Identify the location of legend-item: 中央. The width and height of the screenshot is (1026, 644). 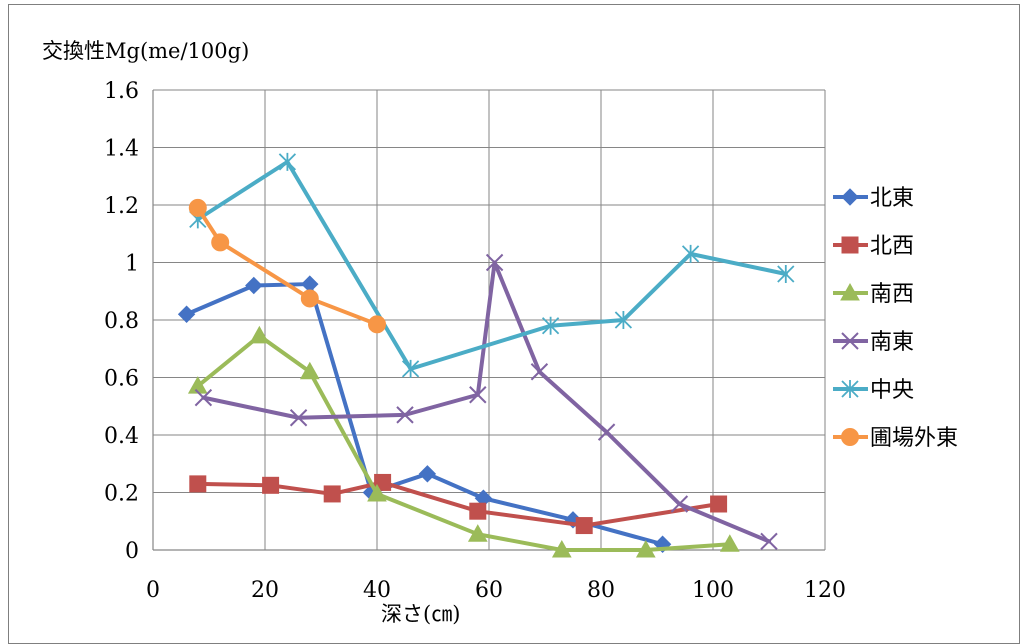
(873, 390).